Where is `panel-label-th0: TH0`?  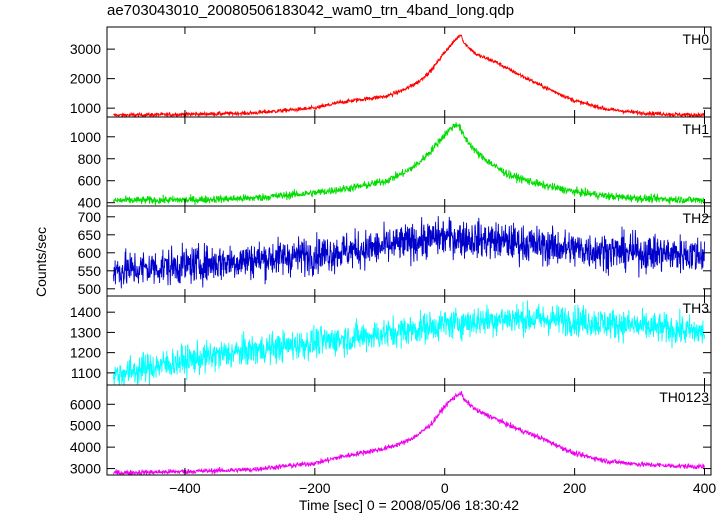 panel-label-th0: TH0 is located at coordinates (696, 39).